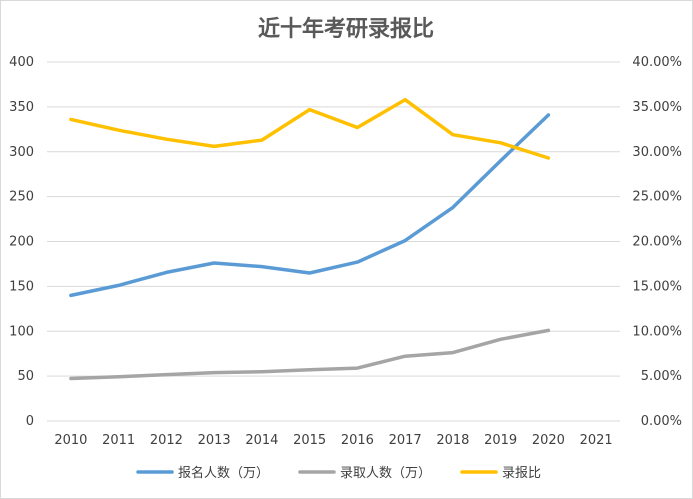 This screenshot has width=693, height=499. What do you see at coordinates (452, 440) in the screenshot?
I see `x-tick-label: 2018` at bounding box center [452, 440].